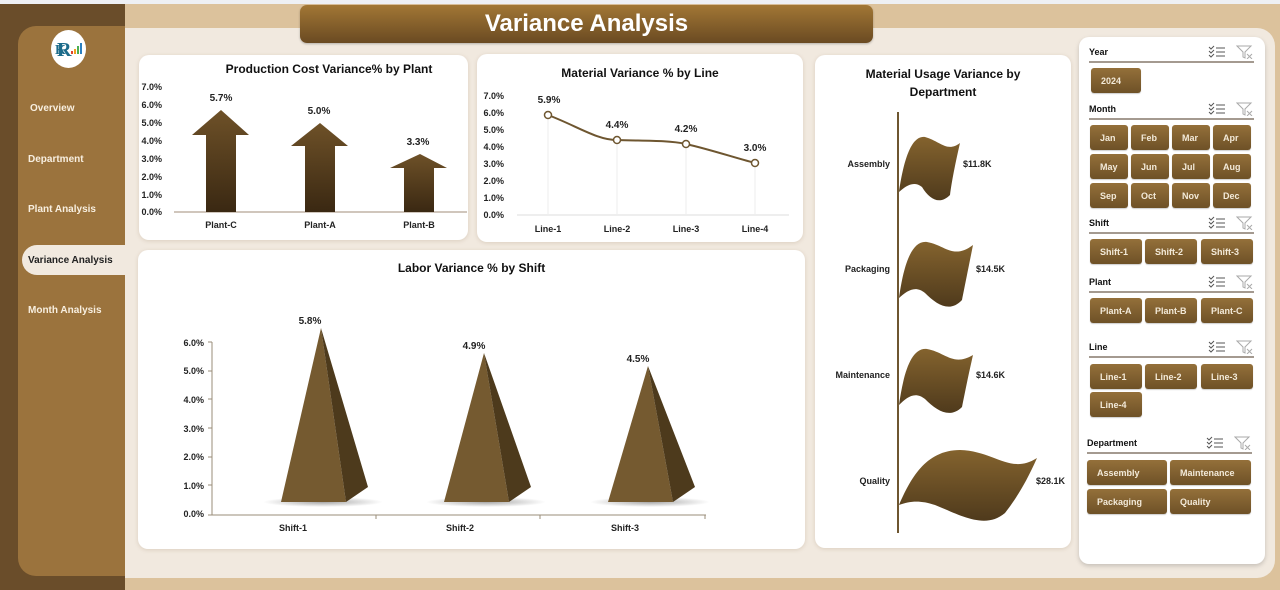 This screenshot has width=1280, height=590. I want to click on slicer-item-label: Oct, so click(1149, 195).